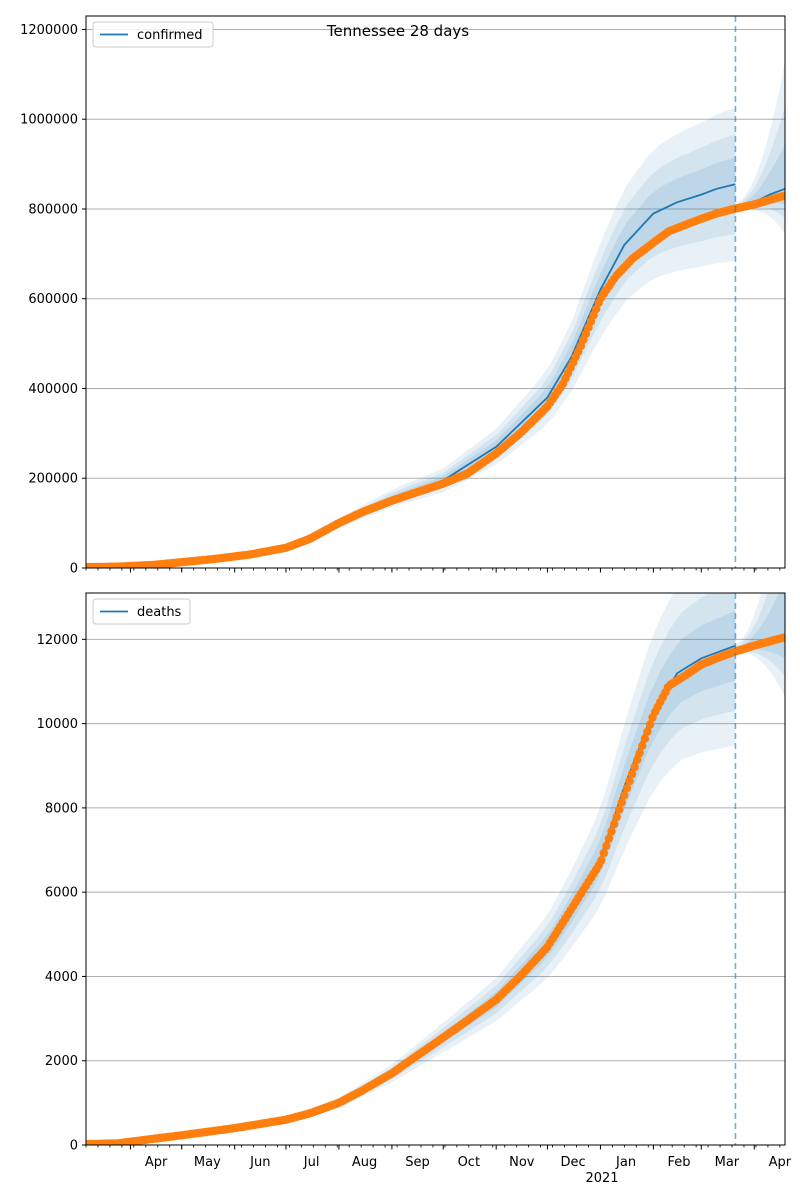 The image size is (800, 1204). I want to click on year-label: 2021, so click(601, 1178).